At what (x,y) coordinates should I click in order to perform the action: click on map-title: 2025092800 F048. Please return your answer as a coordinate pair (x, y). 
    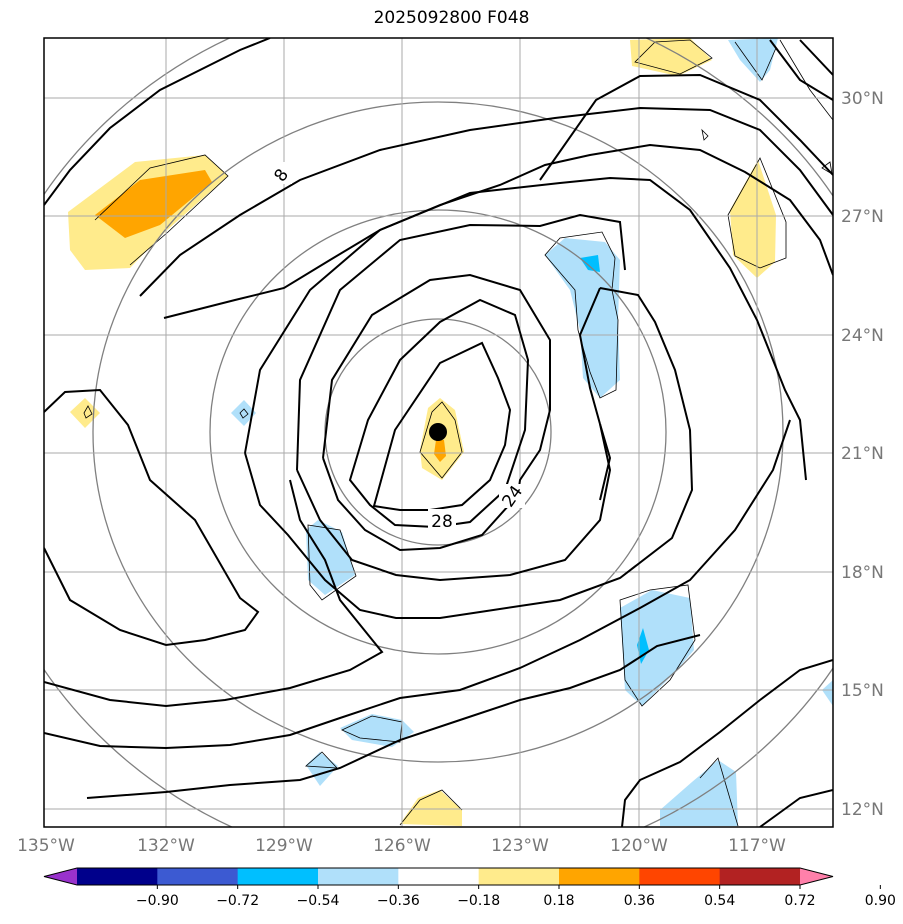
    Looking at the image, I should click on (451, 18).